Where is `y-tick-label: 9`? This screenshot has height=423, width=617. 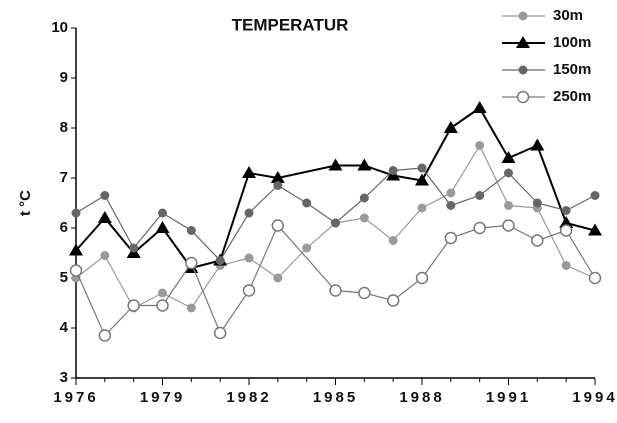 y-tick-label: 9 is located at coordinates (64, 77).